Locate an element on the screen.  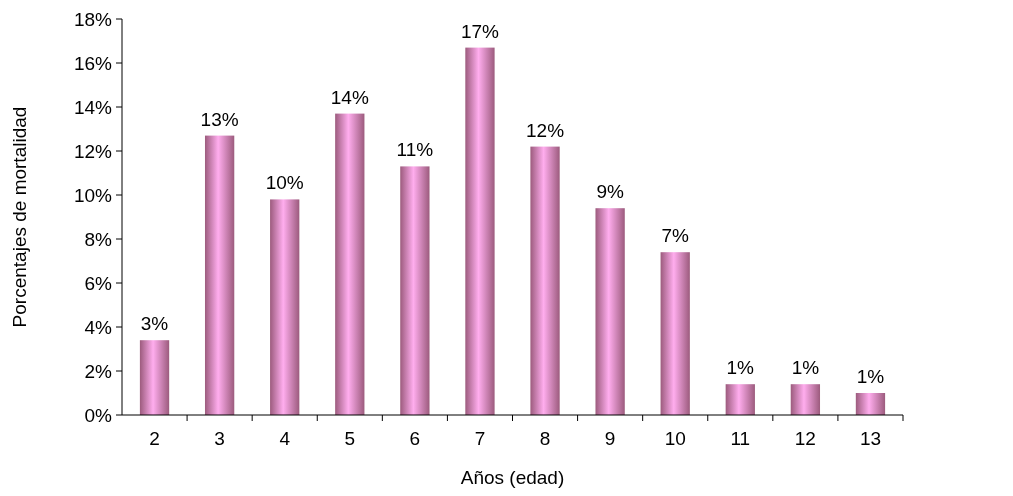
data-label: 3% is located at coordinates (154, 324).